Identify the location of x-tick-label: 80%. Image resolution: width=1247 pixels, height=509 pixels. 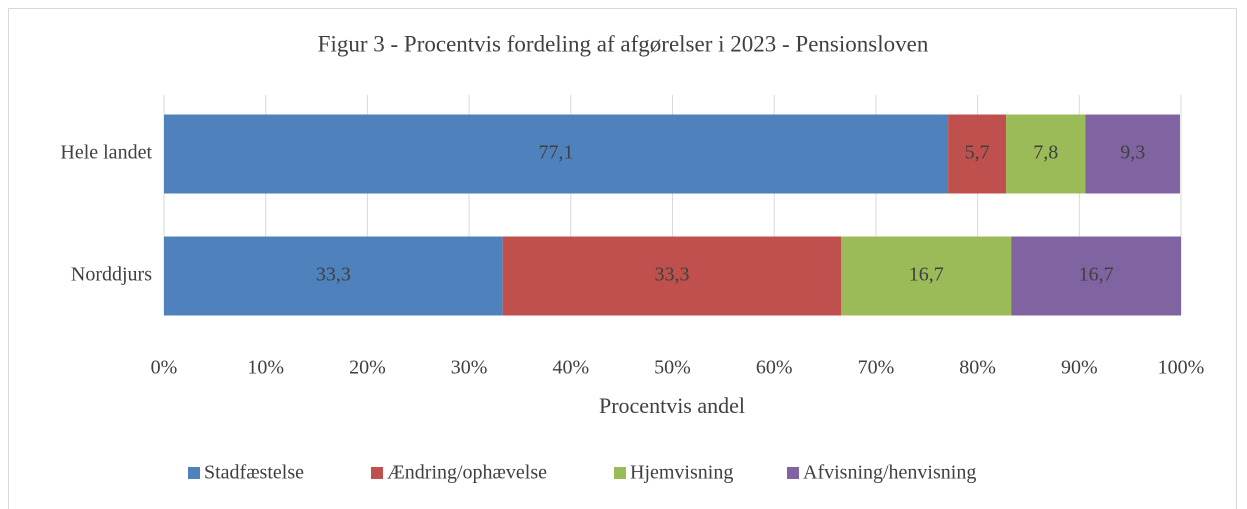
(977, 368).